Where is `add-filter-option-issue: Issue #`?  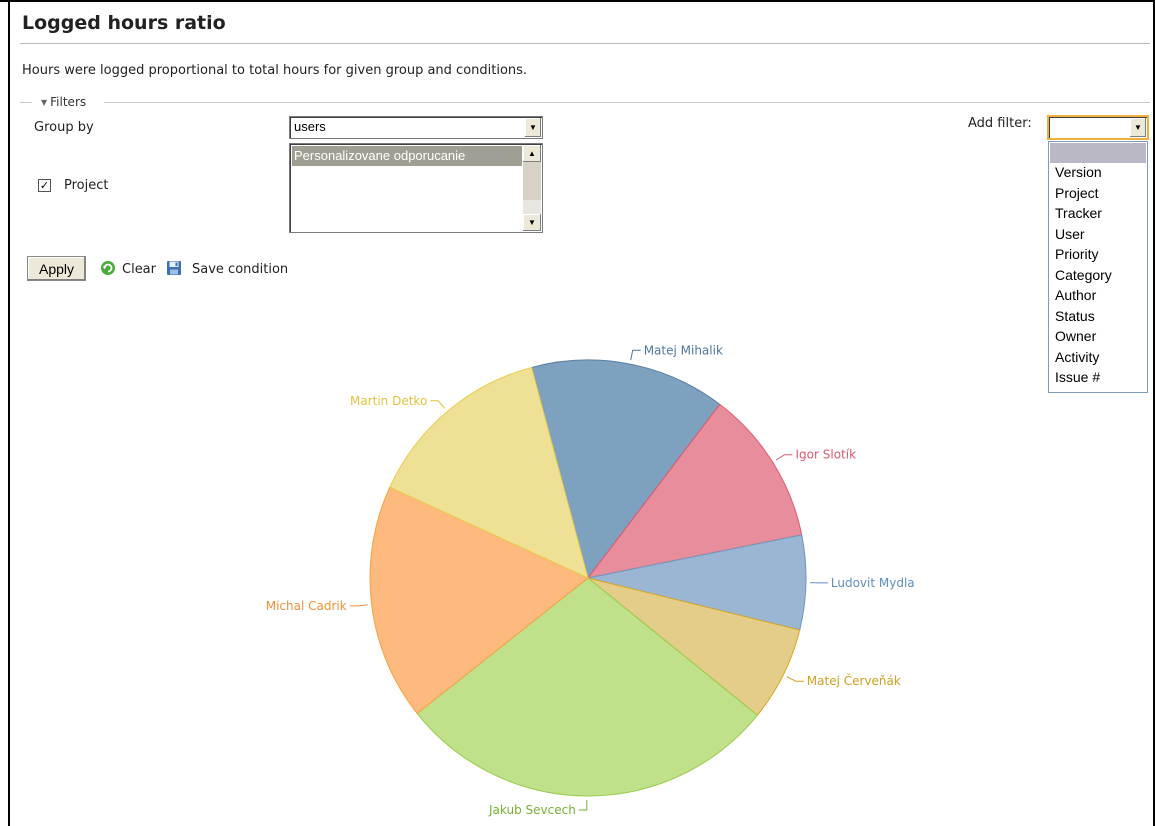
add-filter-option-issue: Issue # is located at coordinates (1078, 377).